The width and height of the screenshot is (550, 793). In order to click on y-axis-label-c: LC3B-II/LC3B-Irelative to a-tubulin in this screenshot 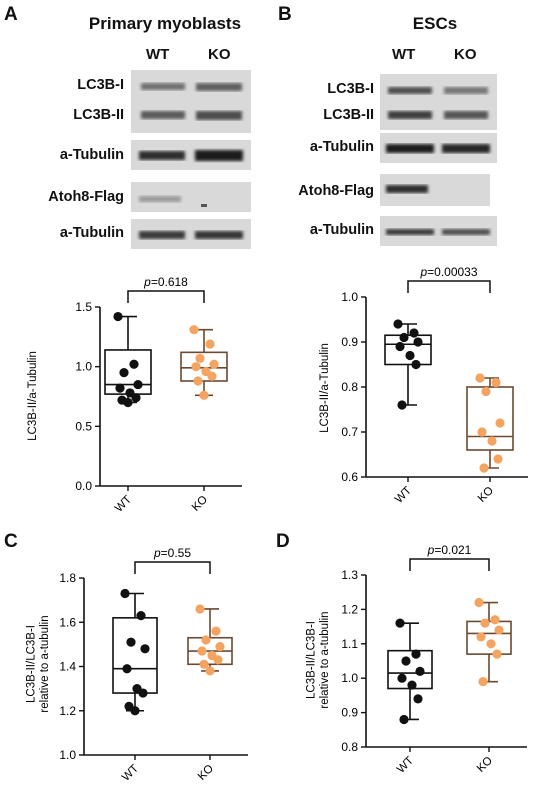, I will do `click(38, 663)`.